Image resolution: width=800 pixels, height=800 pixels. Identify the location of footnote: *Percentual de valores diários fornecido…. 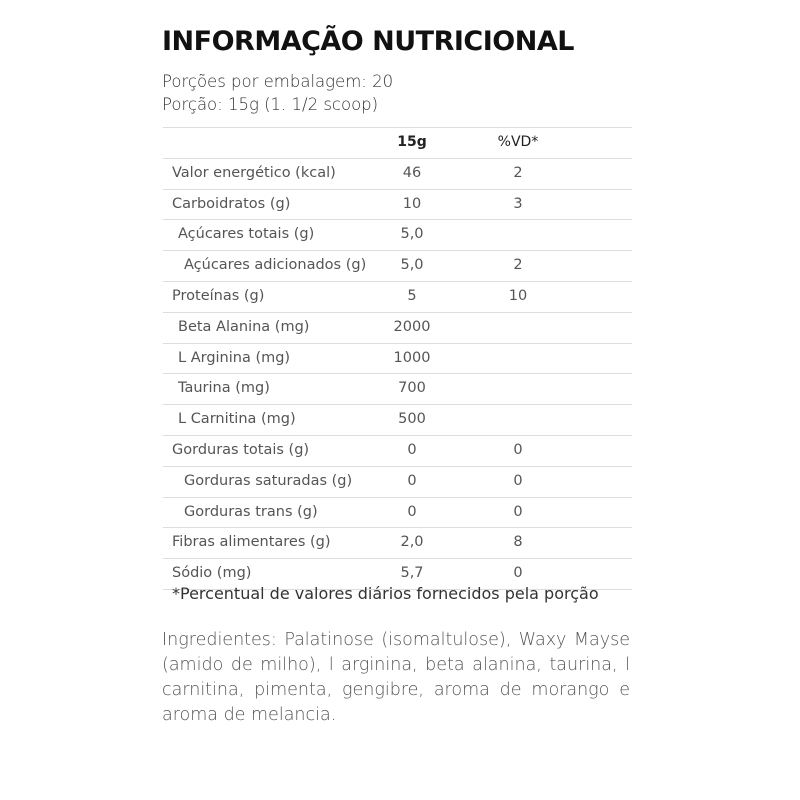
(385, 593).